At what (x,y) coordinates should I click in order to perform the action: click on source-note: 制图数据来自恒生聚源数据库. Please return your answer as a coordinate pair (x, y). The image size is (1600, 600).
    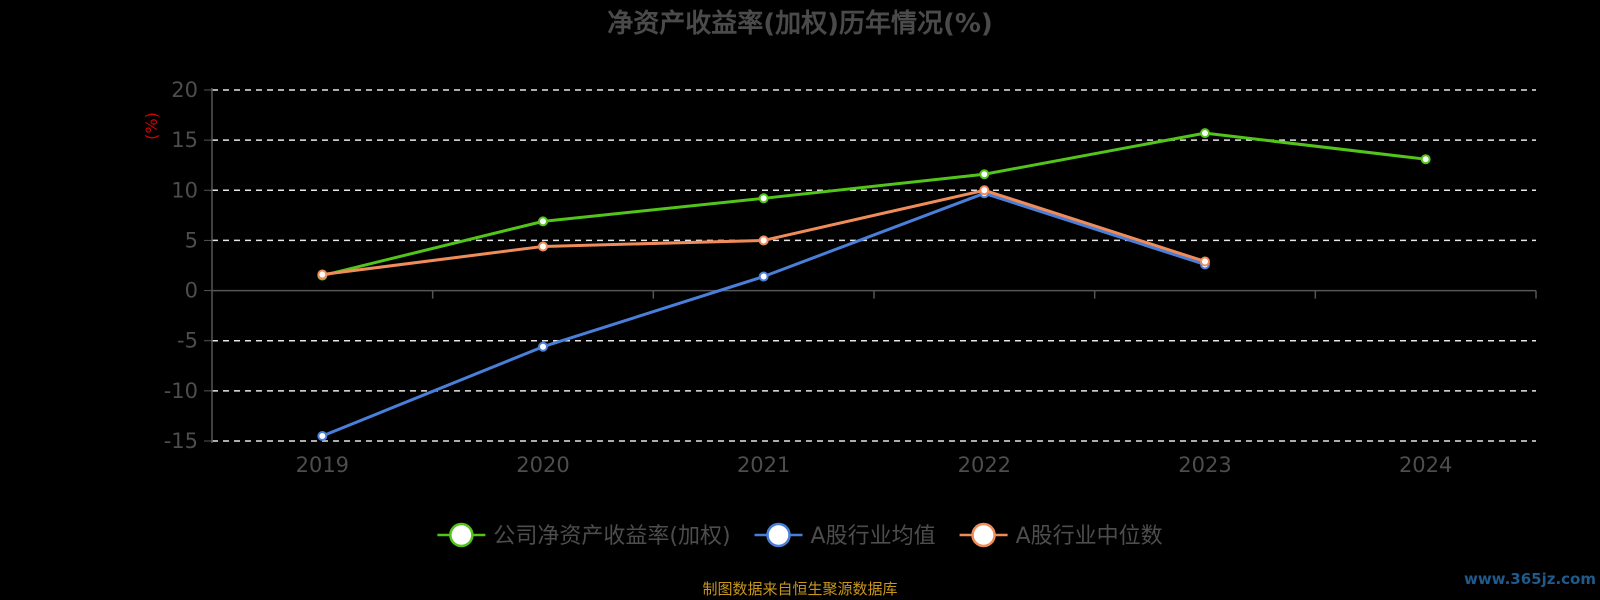
    Looking at the image, I should click on (799, 589).